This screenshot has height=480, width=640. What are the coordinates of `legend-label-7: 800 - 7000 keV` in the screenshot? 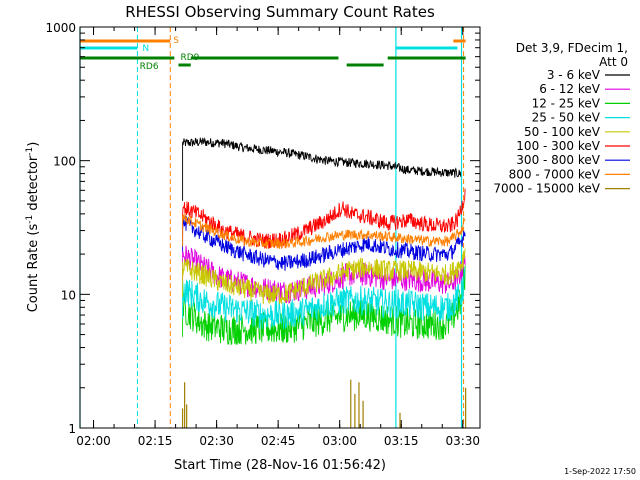 It's located at (555, 174).